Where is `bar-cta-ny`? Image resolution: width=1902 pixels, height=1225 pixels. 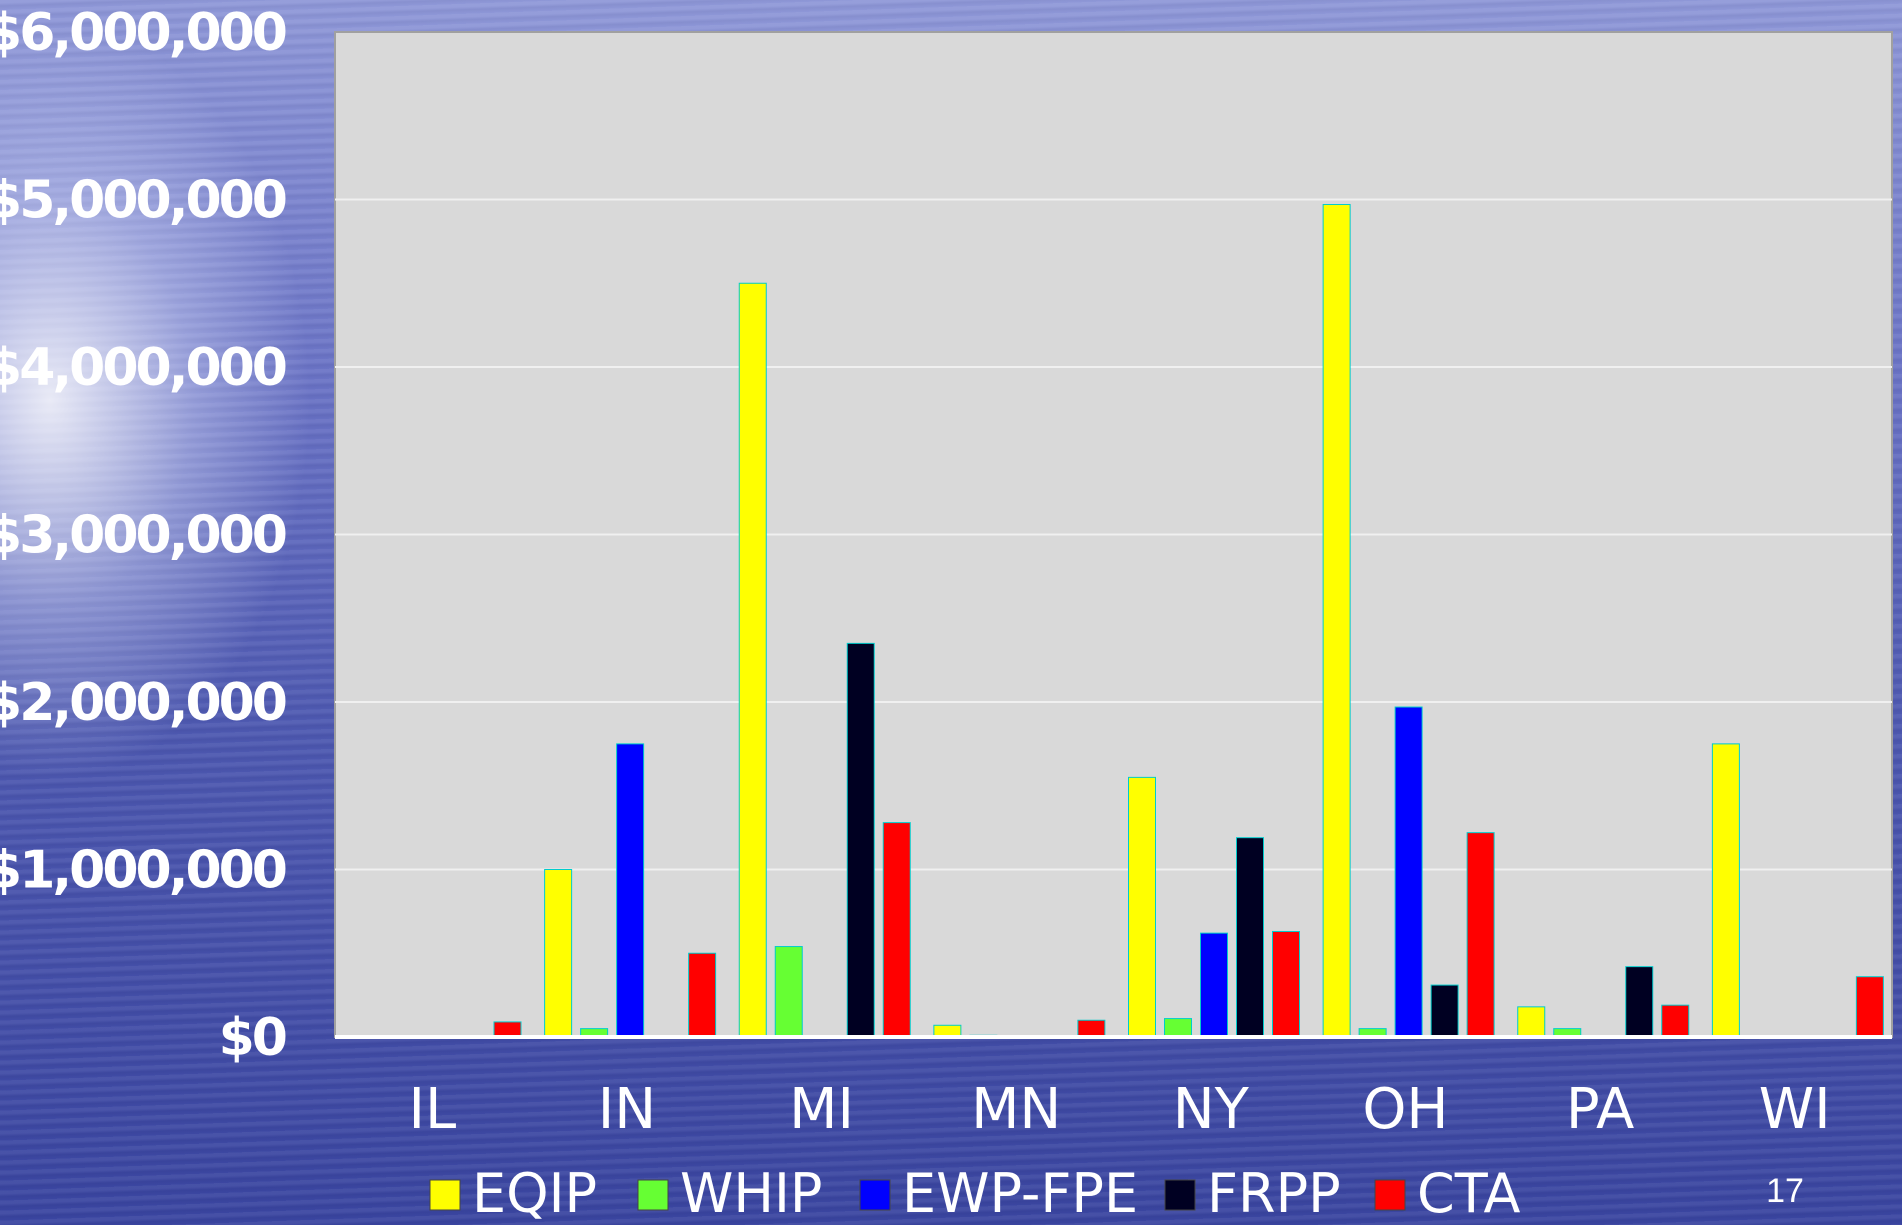 bar-cta-ny is located at coordinates (1286, 984).